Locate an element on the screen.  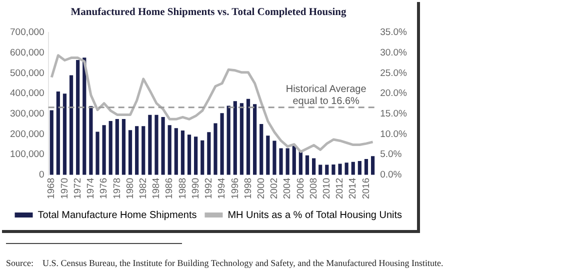
x-tick-label: 2014 is located at coordinates (353, 189).